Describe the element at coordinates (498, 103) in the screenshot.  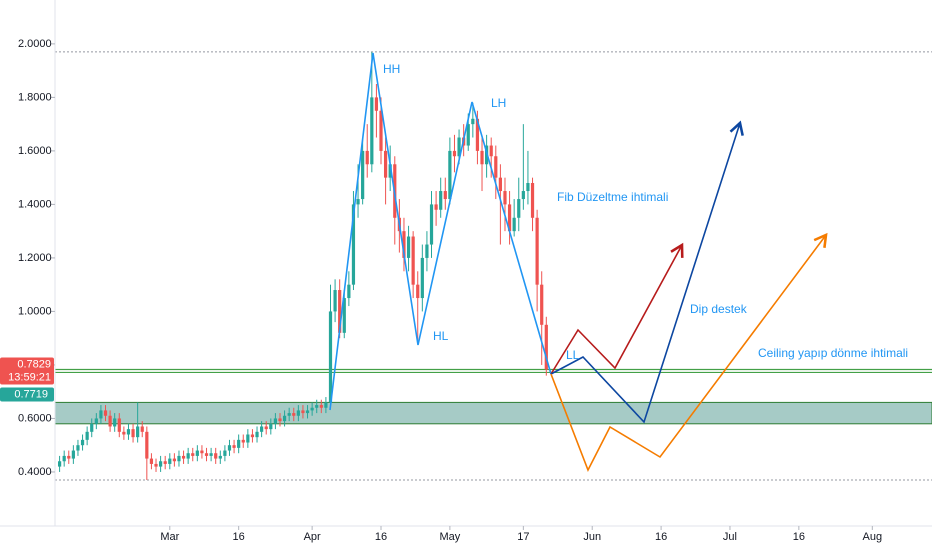
I see `annotation: LH` at that location.